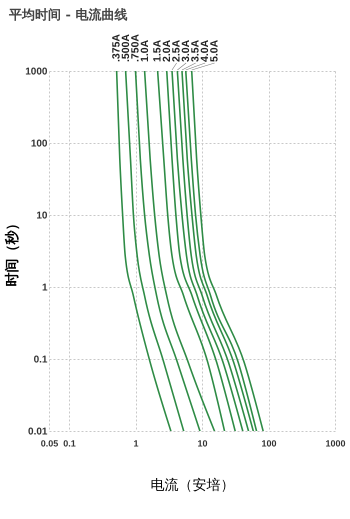  Describe the element at coordinates (176, 50) in the screenshot. I see `text: 2.5A` at that location.